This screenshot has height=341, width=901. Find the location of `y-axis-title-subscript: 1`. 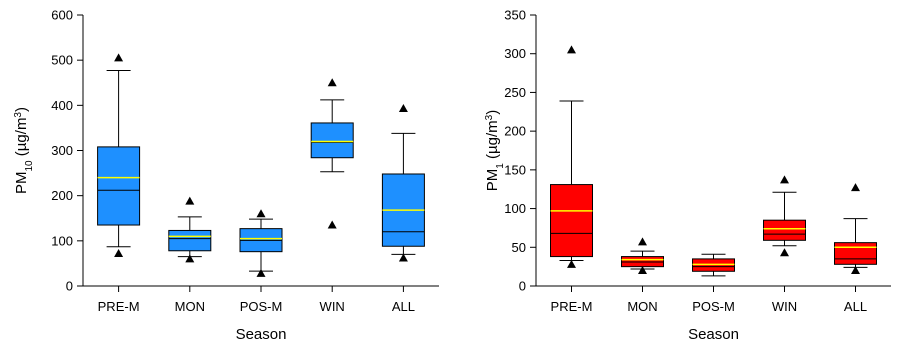

y-axis-title-subscript: 1 is located at coordinates (500, 166).